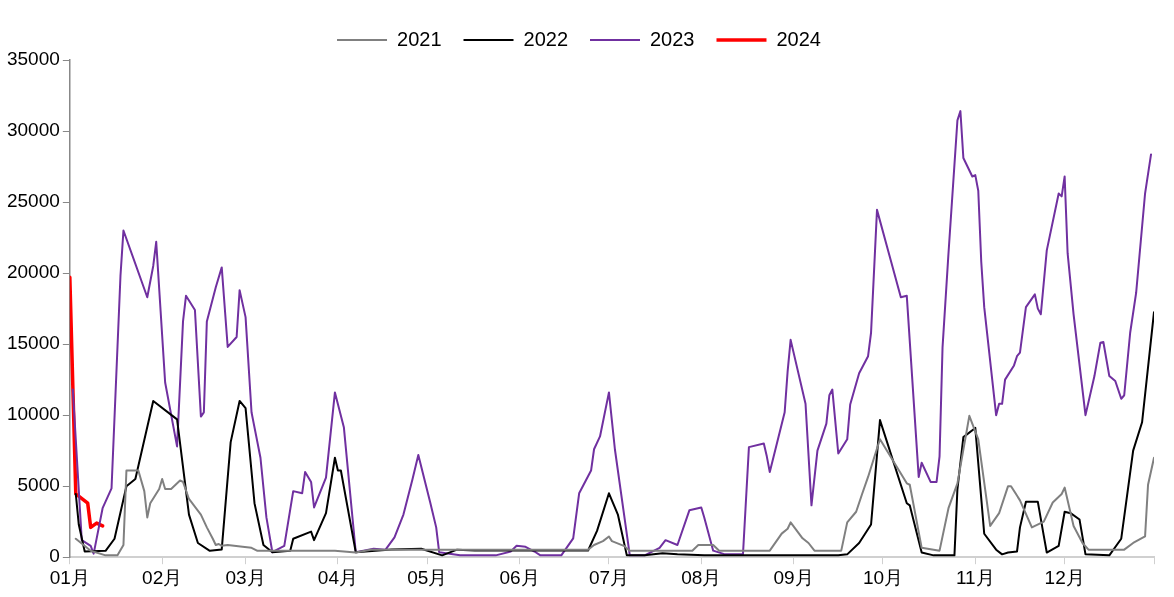  I want to click on y-tick-label: 5000, so click(38, 485).